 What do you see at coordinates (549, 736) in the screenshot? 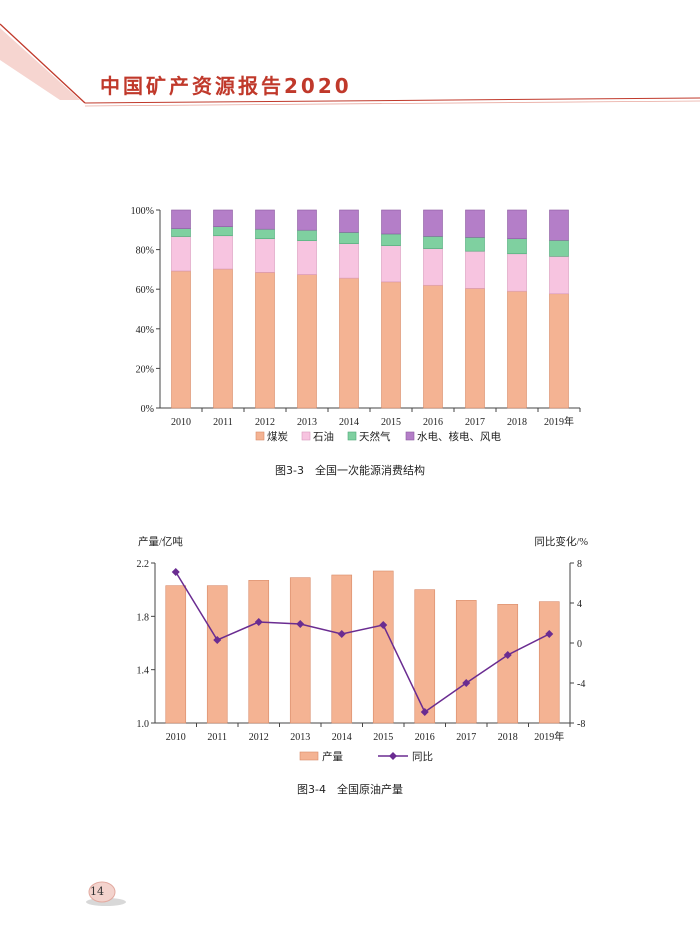
I see `x-tick-label: 2019年` at bounding box center [549, 736].